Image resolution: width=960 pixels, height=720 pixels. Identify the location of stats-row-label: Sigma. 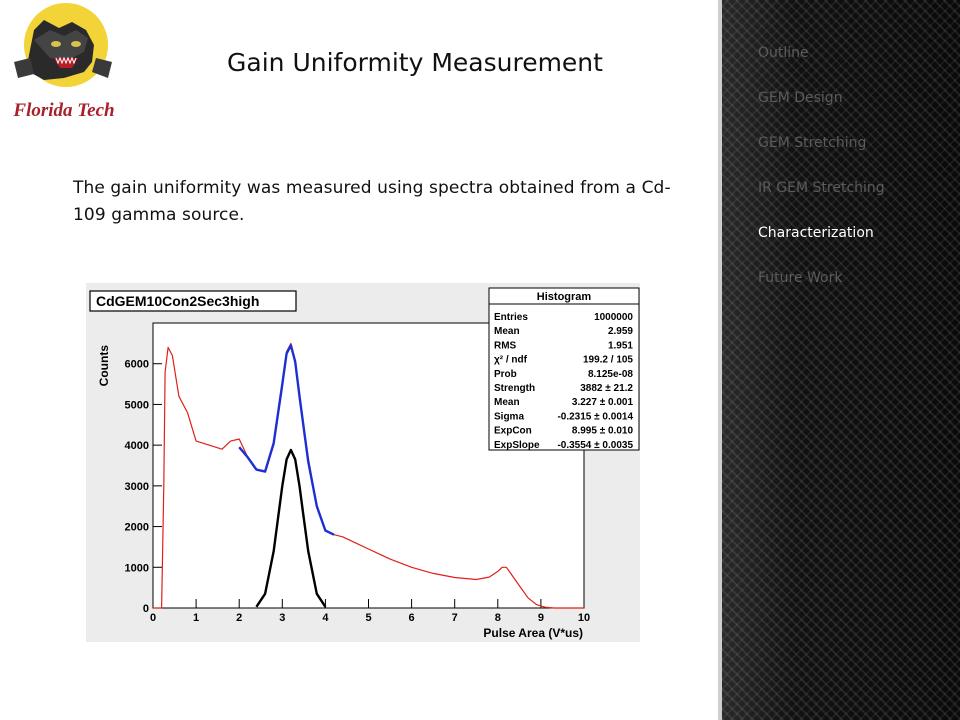
(509, 416).